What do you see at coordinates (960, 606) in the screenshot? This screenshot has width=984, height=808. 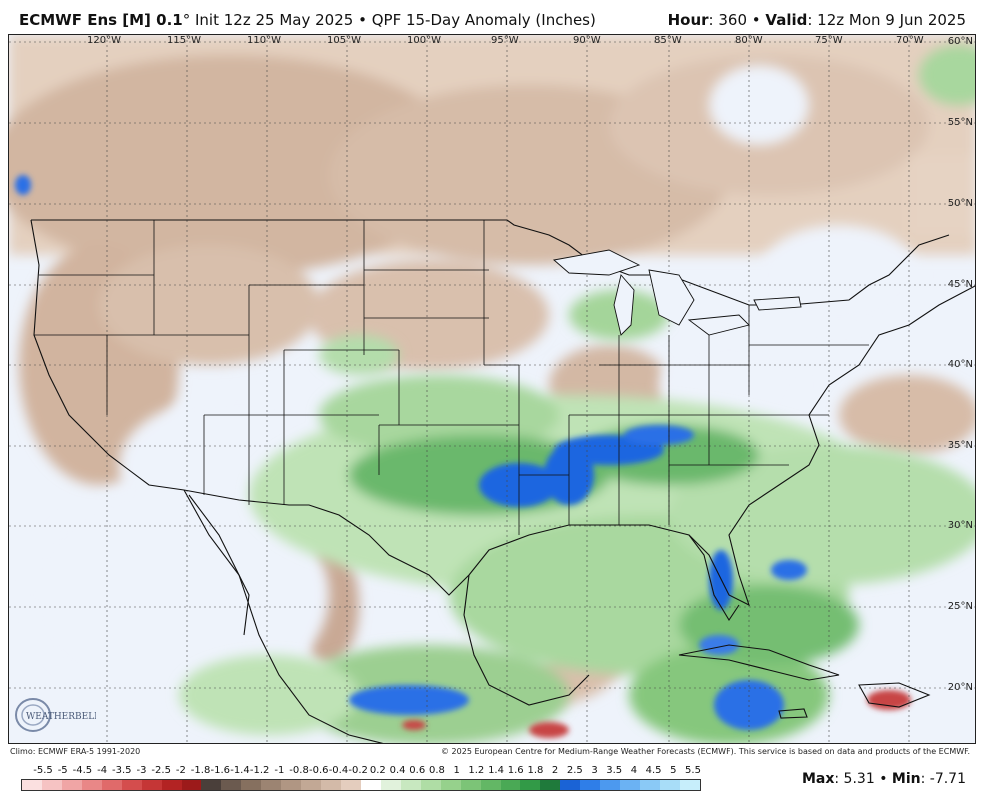 I see `lat-label-25n: 25°N` at bounding box center [960, 606].